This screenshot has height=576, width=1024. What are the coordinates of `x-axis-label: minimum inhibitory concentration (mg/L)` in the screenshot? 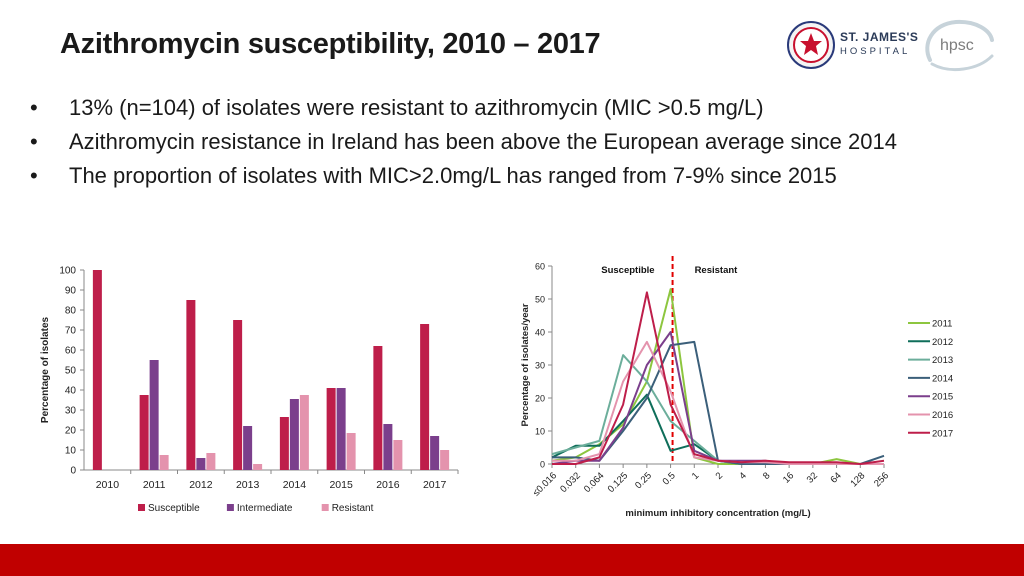 It's located at (717, 513).